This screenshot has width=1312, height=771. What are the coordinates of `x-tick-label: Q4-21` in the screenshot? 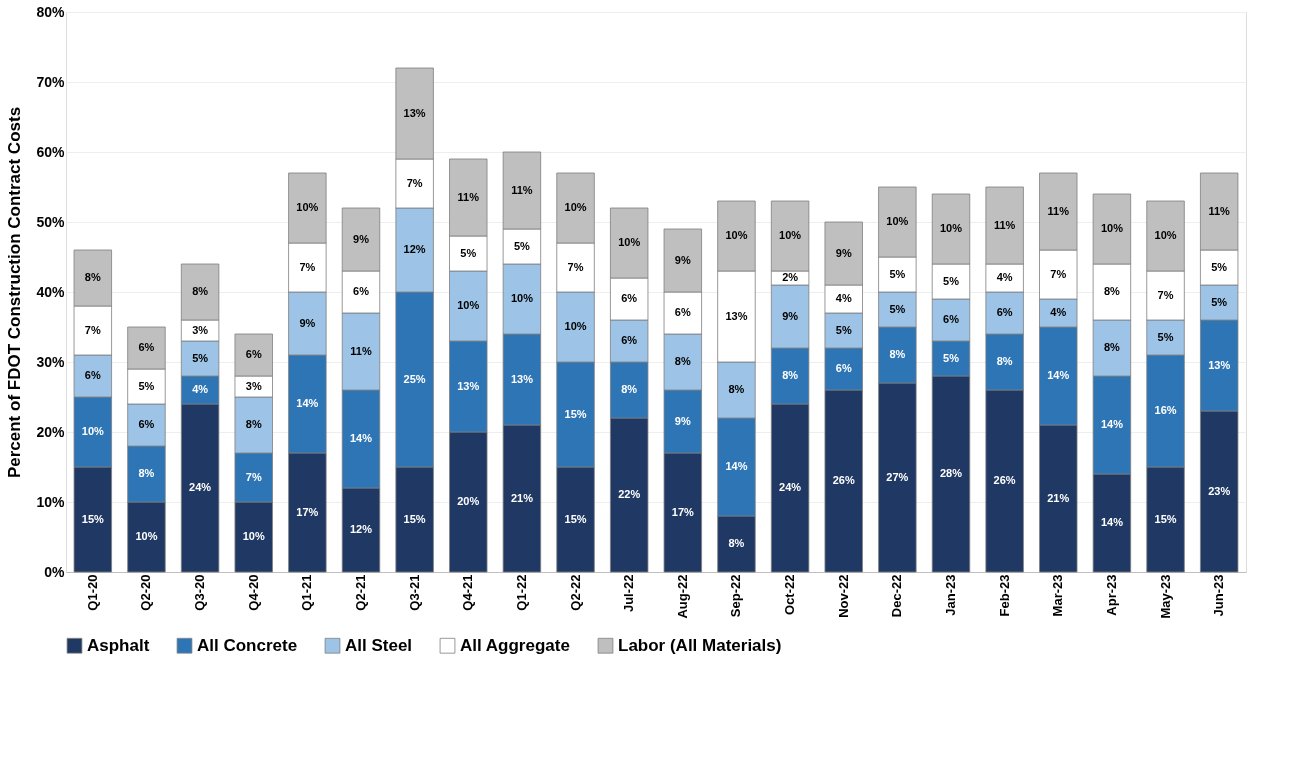 It's located at (468, 592).